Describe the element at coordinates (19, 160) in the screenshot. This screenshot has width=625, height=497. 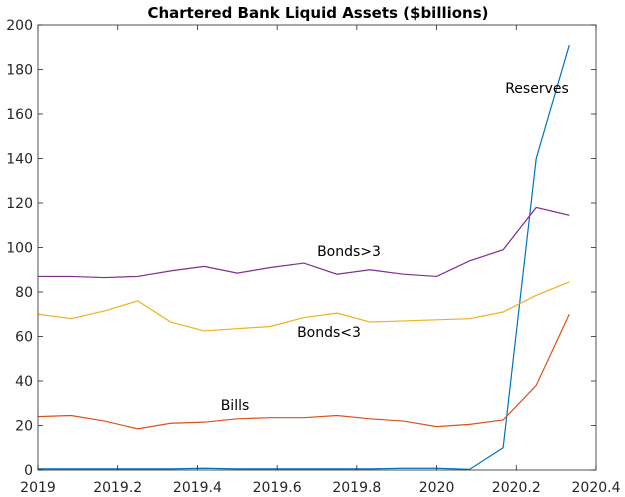
I see `y-tick-label: 140` at that location.